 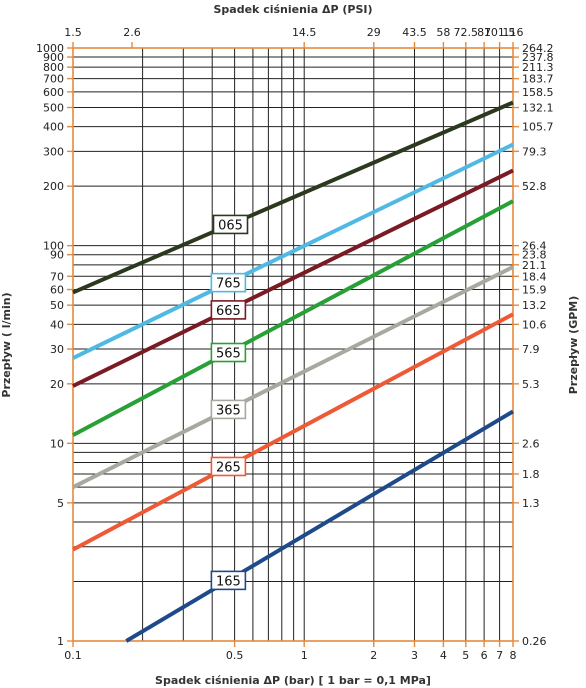 I want to click on y2-tick-label: 10.6, so click(x=534, y=324).